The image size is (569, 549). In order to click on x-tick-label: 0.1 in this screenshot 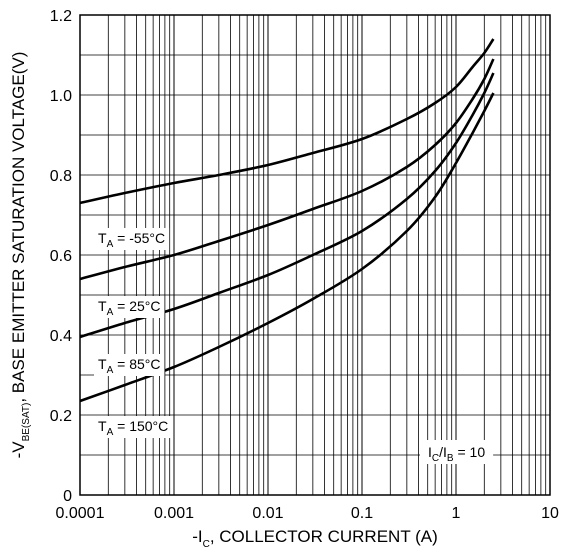, I will do `click(362, 513)`.